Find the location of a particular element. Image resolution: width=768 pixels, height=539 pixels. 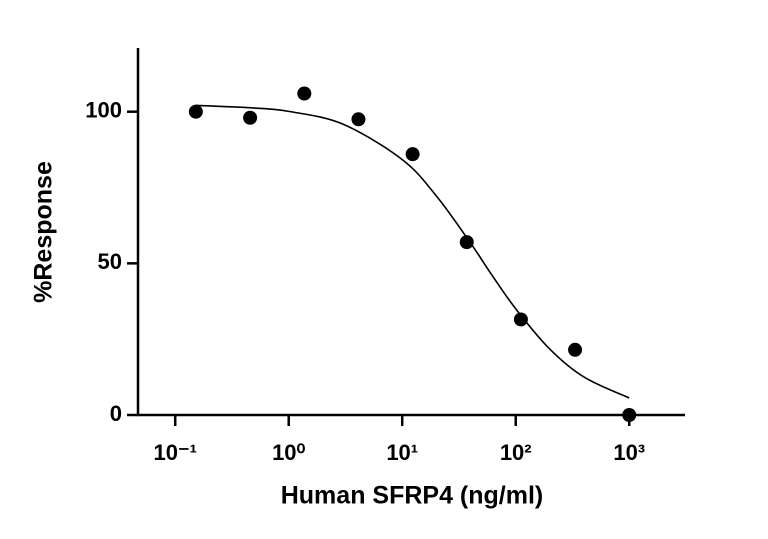

y-tick-label: 0 is located at coordinates (116, 413).